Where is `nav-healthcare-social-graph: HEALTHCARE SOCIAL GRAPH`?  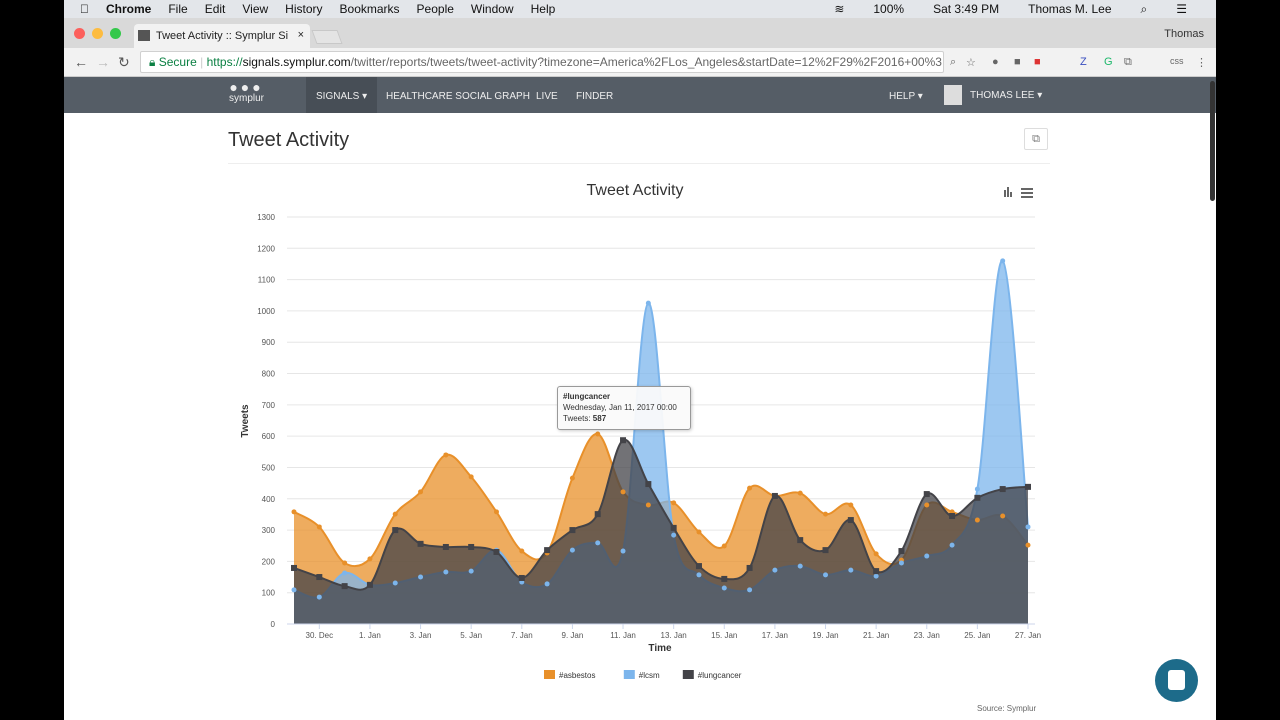 nav-healthcare-social-graph: HEALTHCARE SOCIAL GRAPH is located at coordinates (458, 96).